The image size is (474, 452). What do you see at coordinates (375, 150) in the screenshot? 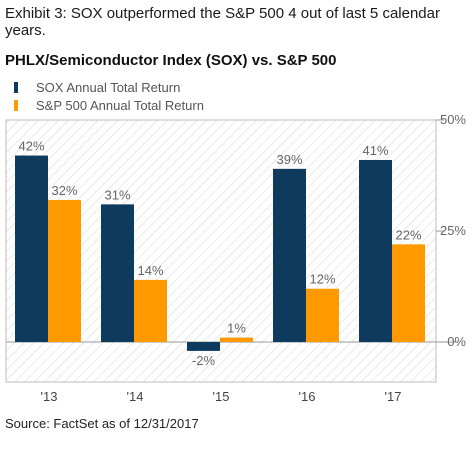
I see `data-label: 41%` at bounding box center [375, 150].